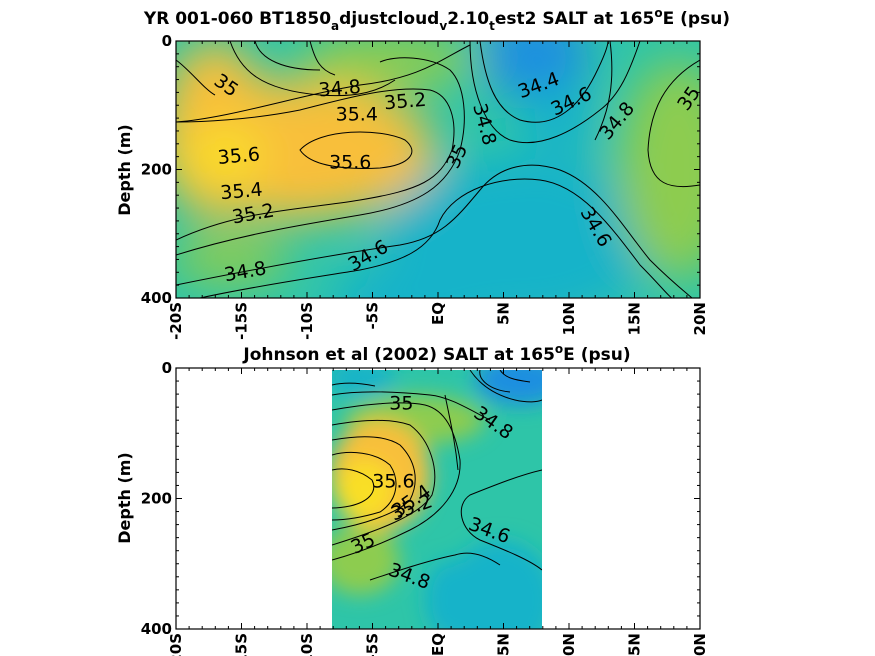 The image size is (875, 656). I want to click on top-title-sub: t, so click(492, 26).